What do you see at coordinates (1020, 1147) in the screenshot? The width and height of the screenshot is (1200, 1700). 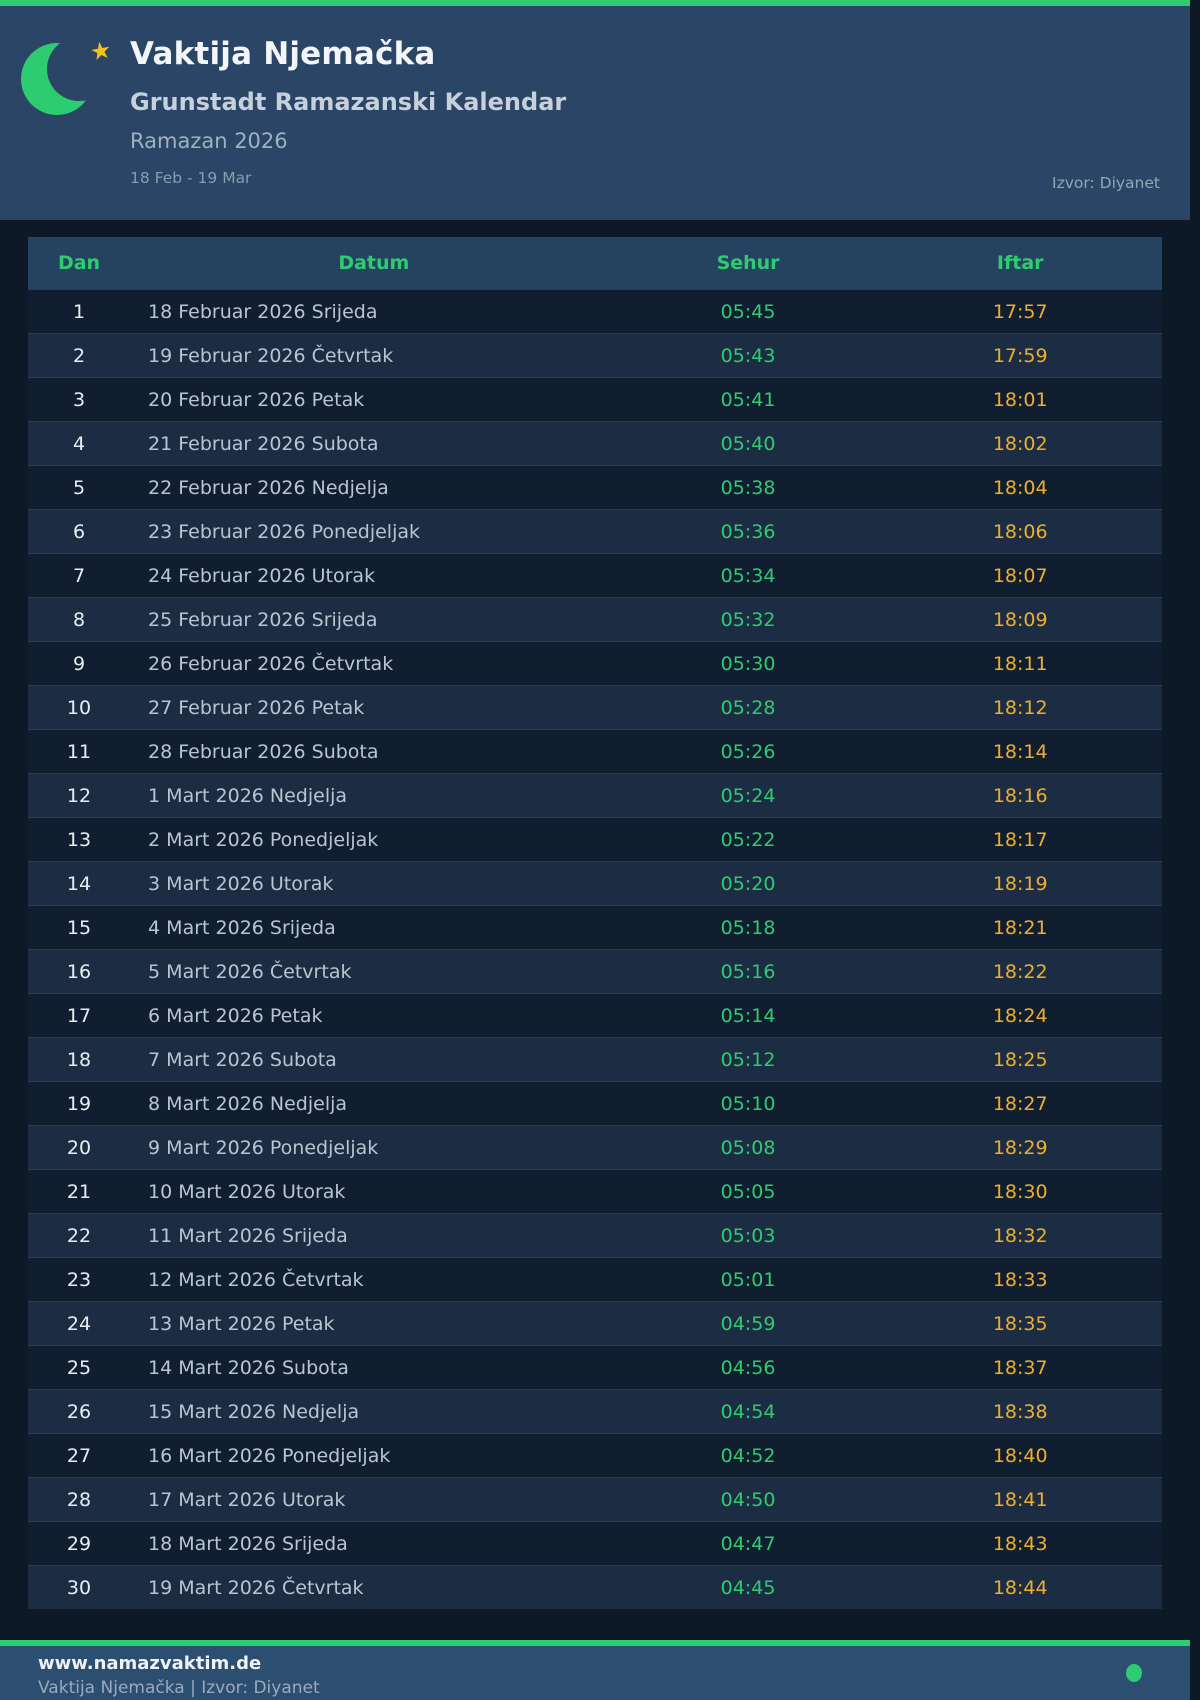 I see `cell-iftar: 18:29` at bounding box center [1020, 1147].